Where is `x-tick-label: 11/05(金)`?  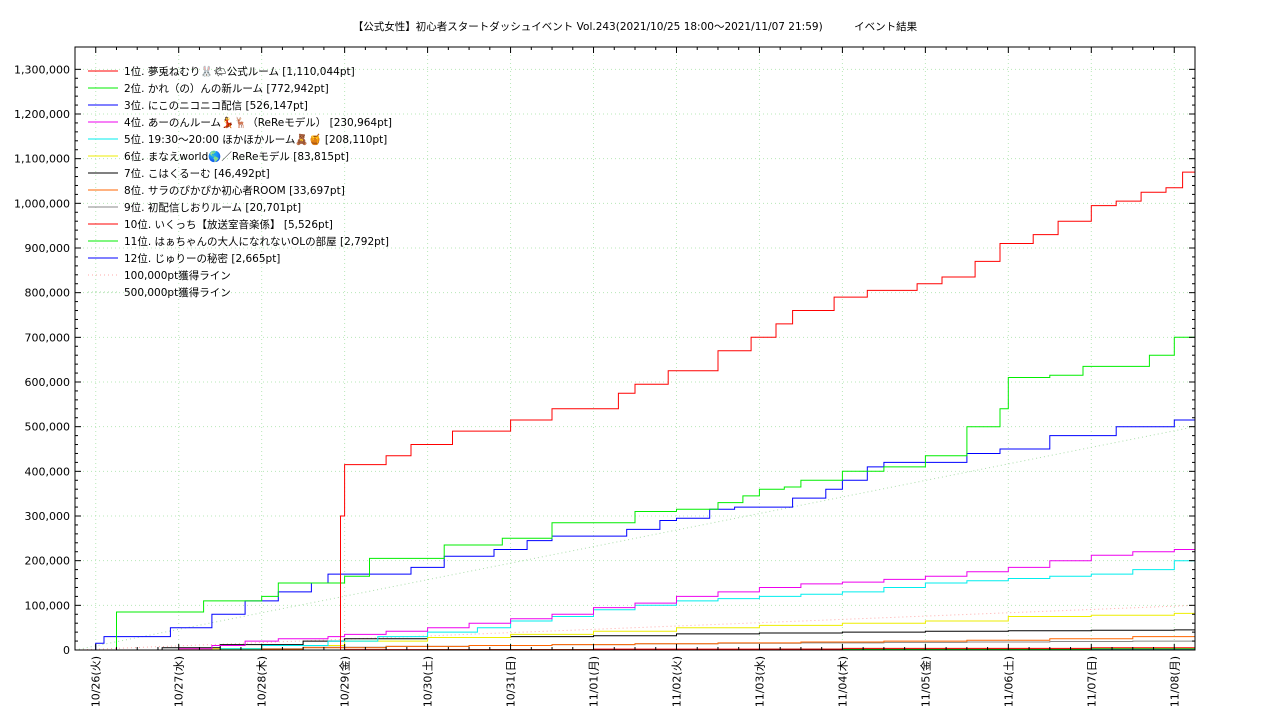 x-tick-label: 11/05(金) is located at coordinates (925, 681).